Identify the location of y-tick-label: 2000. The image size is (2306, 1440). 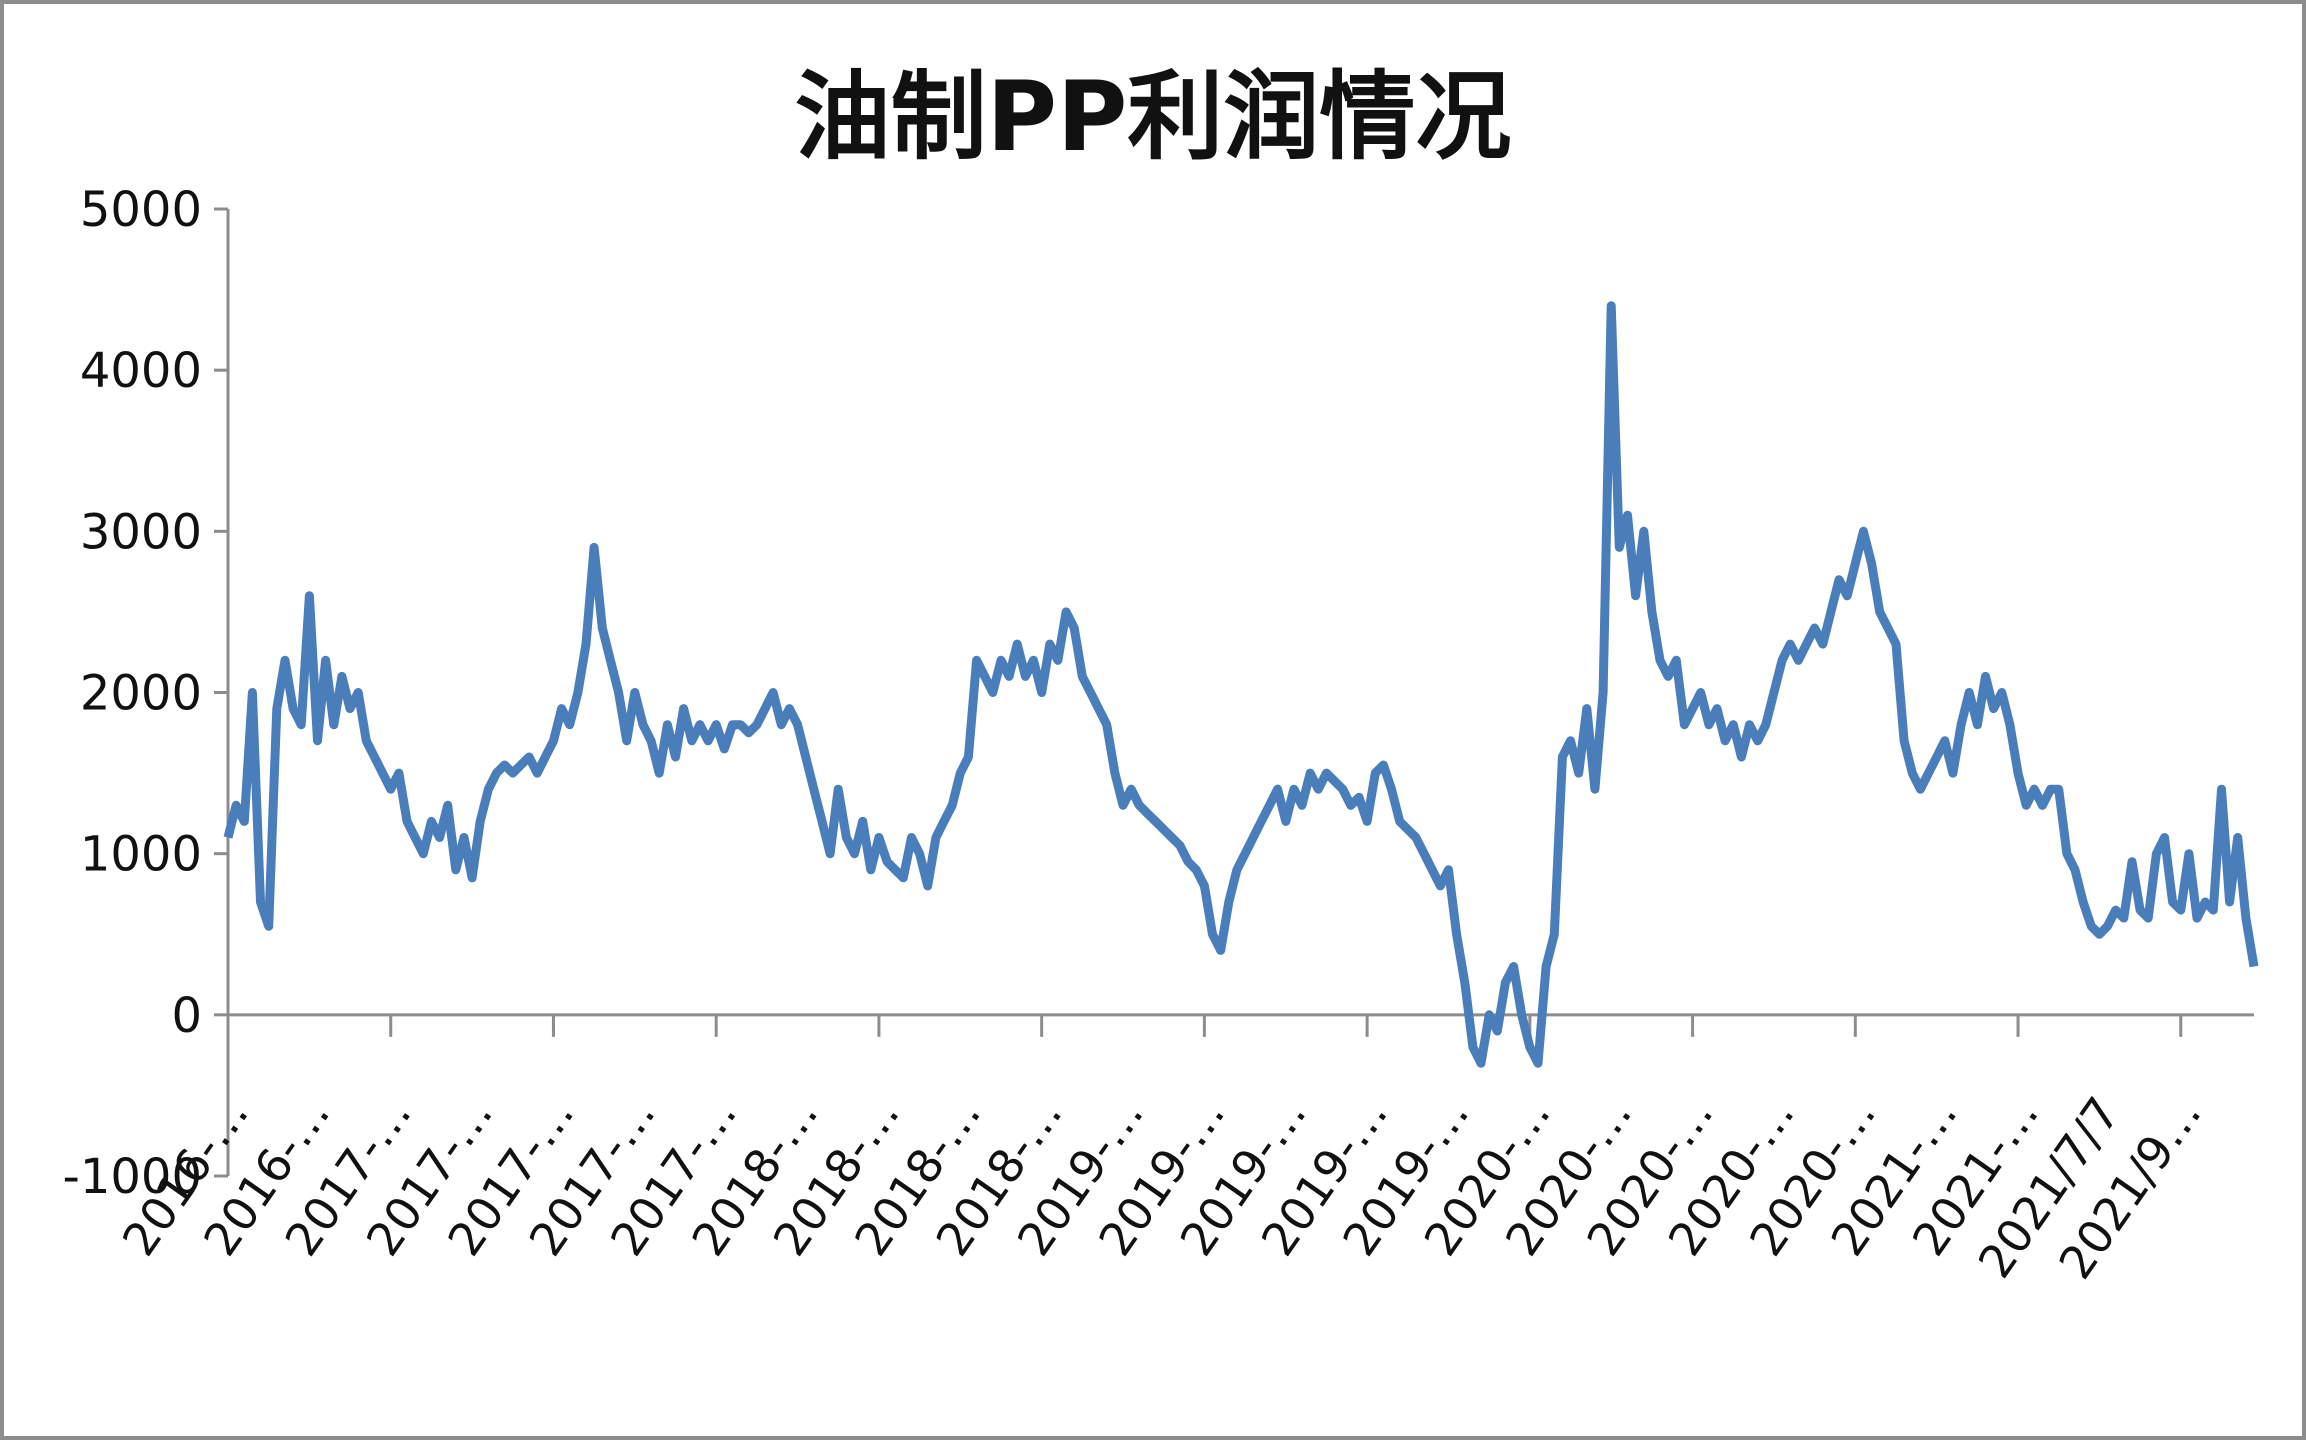
(141, 694).